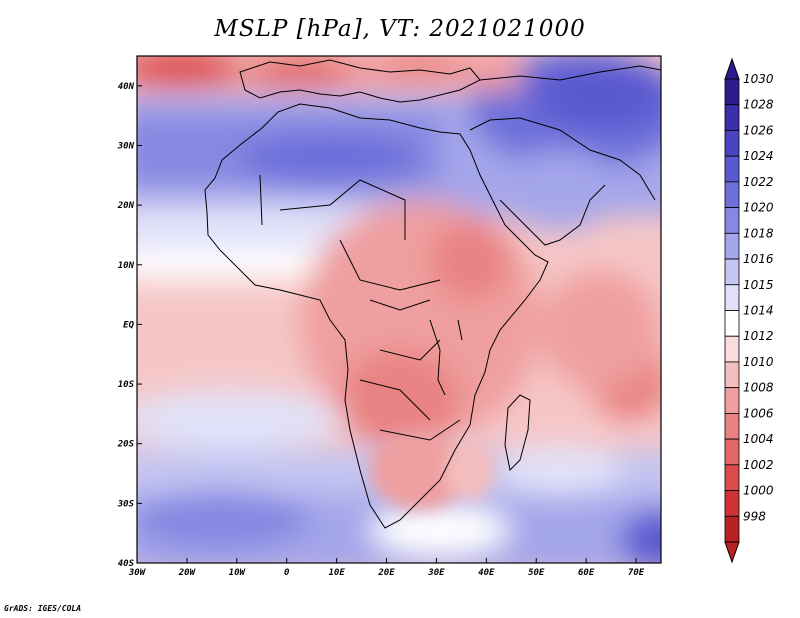  Describe the element at coordinates (758, 233) in the screenshot. I see `colorbar-label: 1018` at that location.